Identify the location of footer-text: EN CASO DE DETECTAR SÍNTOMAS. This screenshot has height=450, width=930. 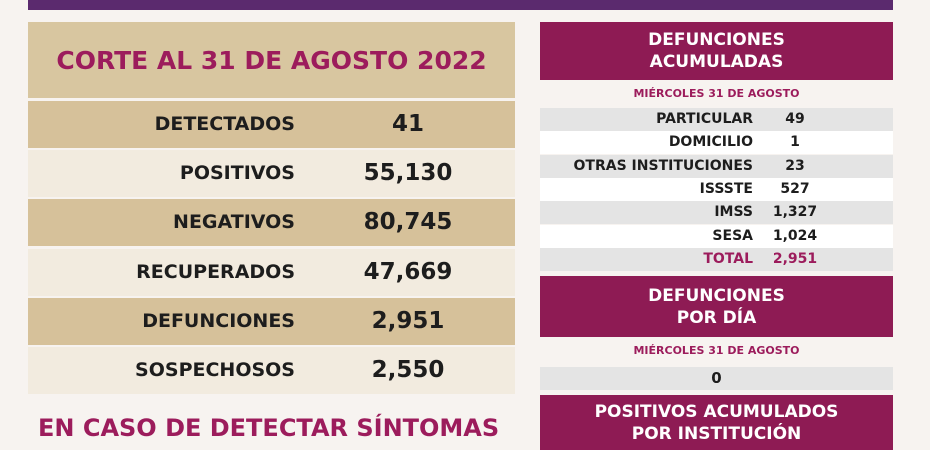
(269, 428).